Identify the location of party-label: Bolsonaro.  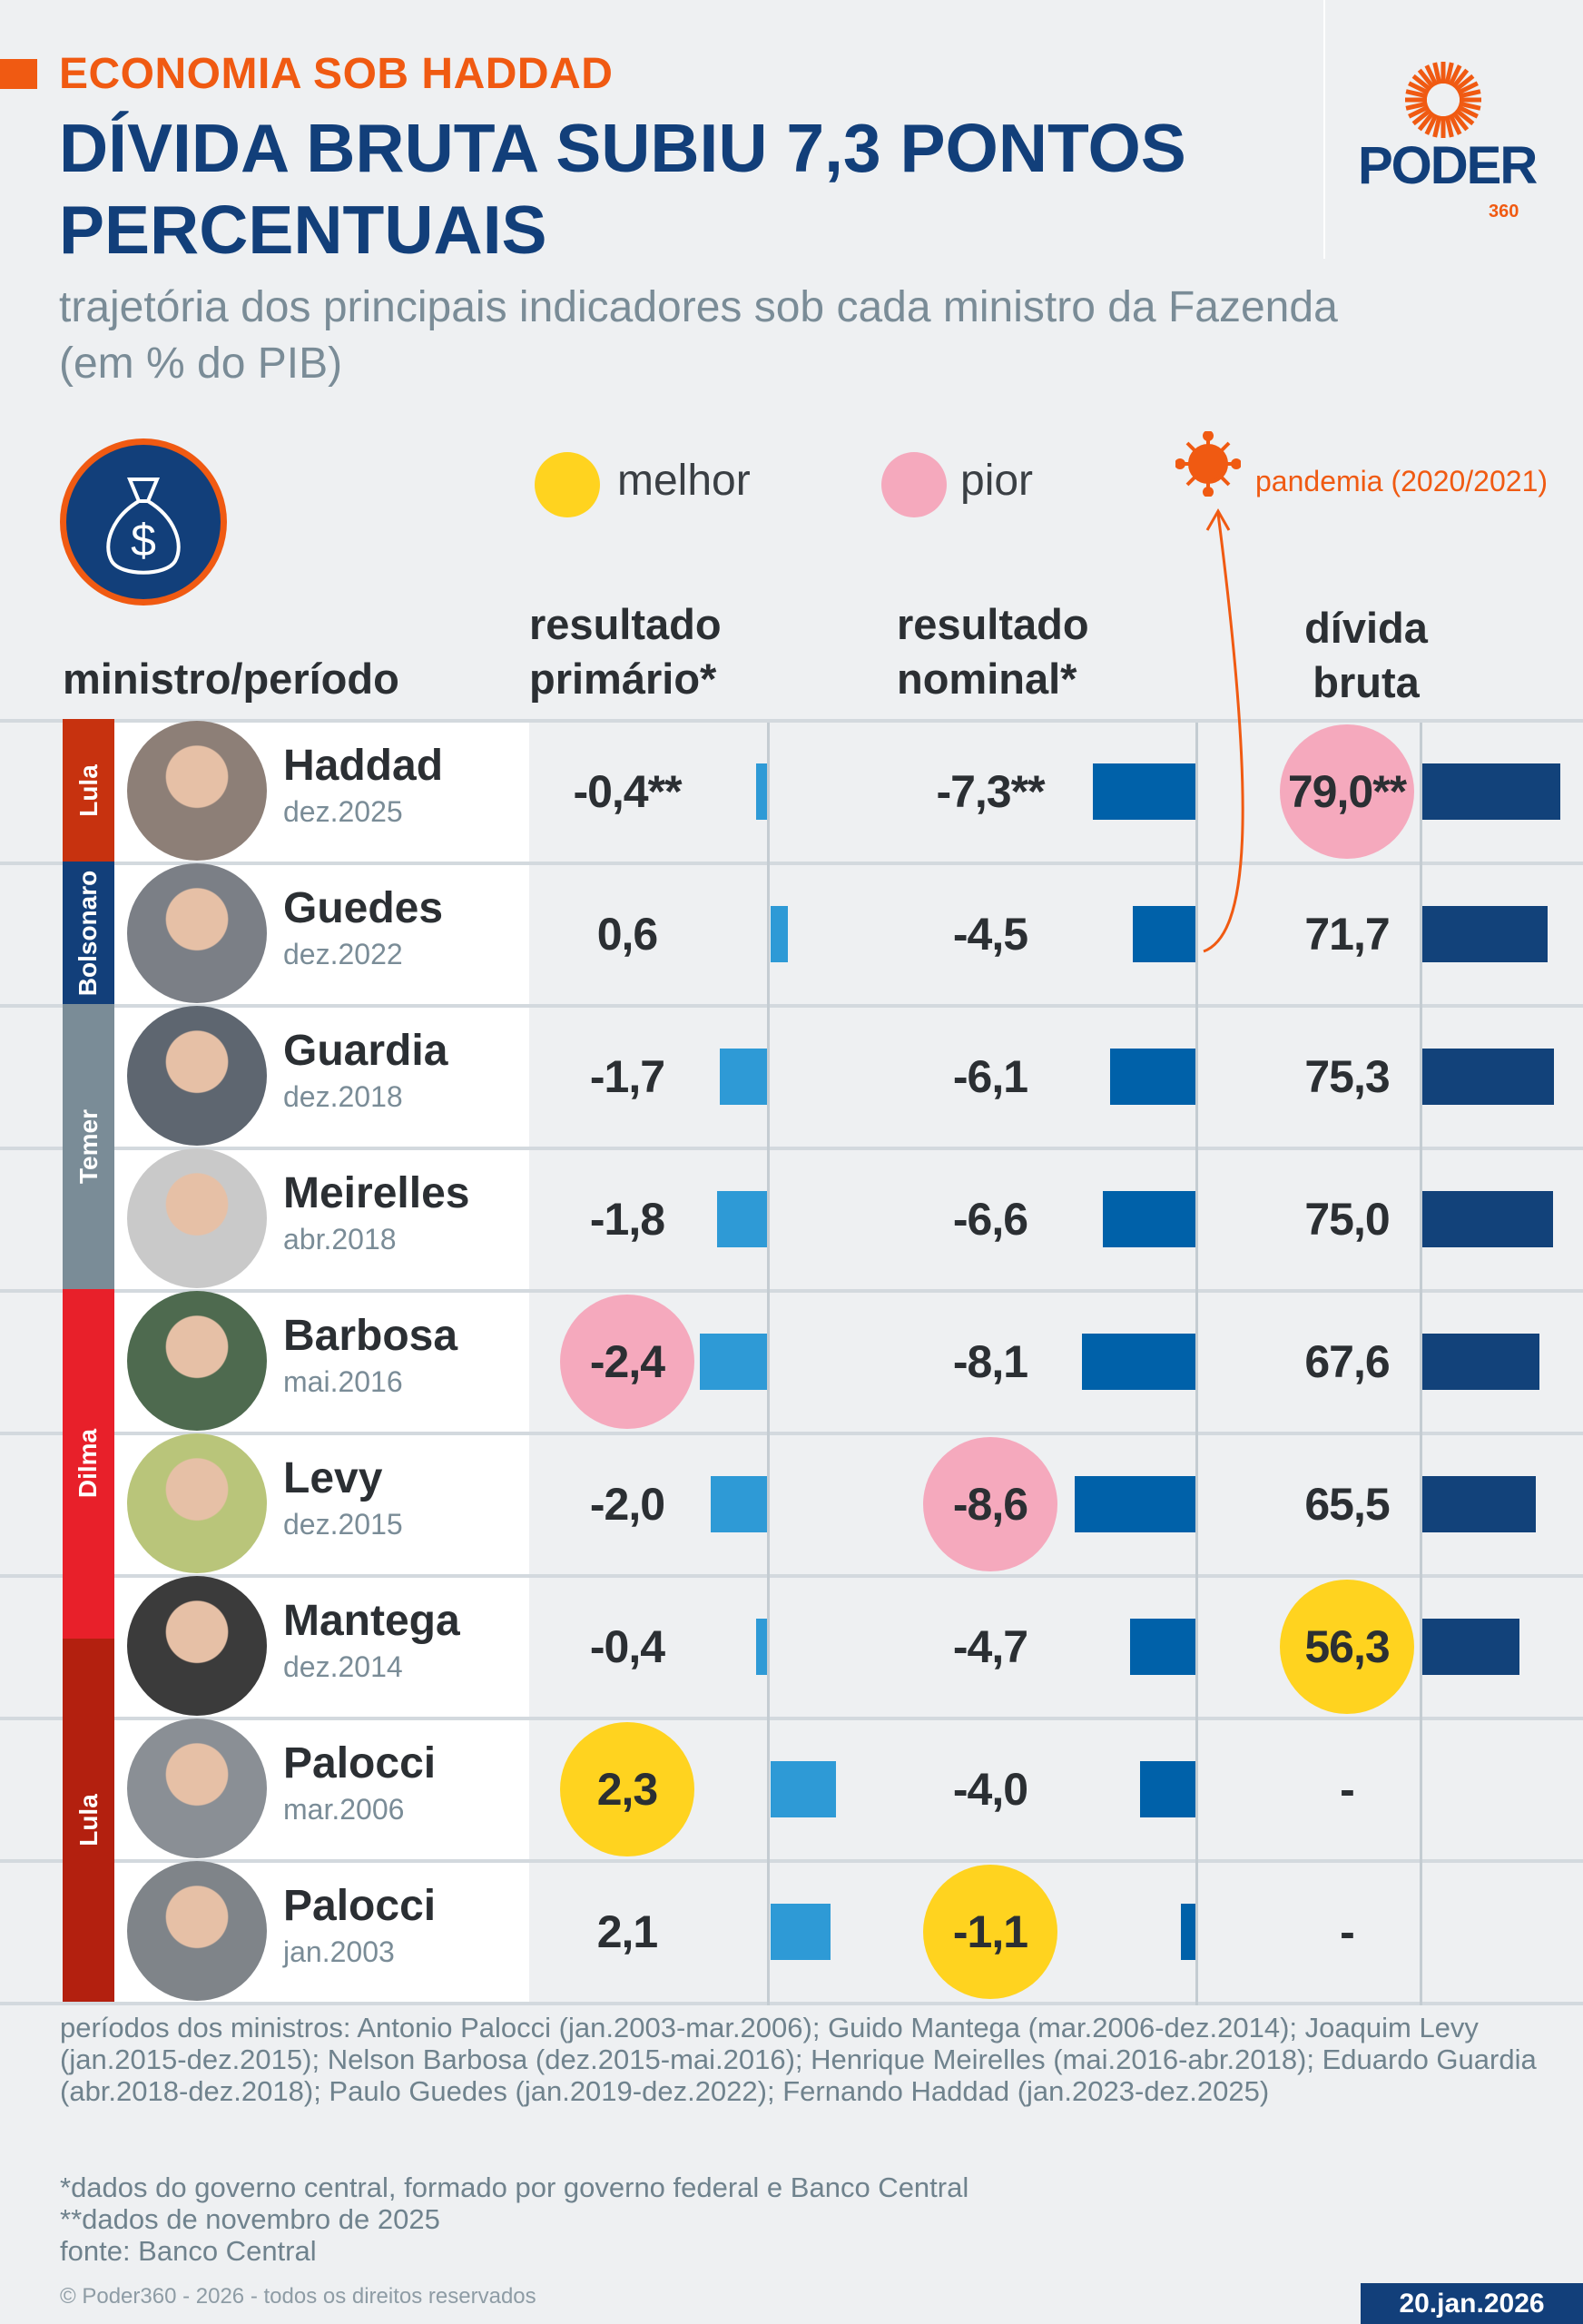
(88, 933).